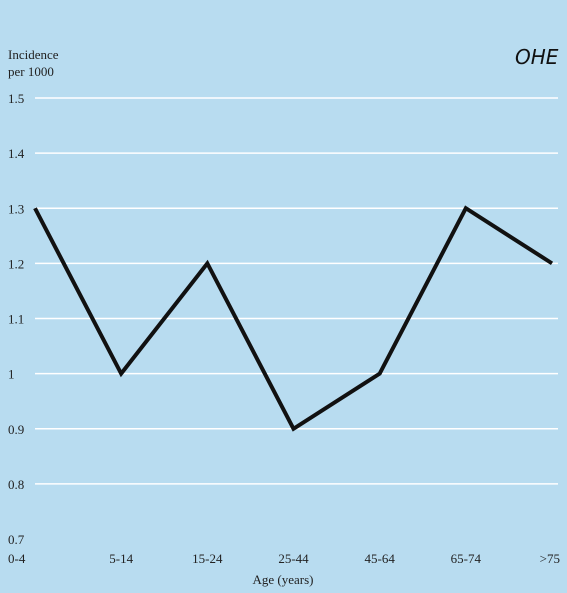 The width and height of the screenshot is (567, 593). I want to click on y-tick-labels: 0.7 0.8 0.9 1 1.1 1.2 1.3 1.4 1.5, so click(16, 319).